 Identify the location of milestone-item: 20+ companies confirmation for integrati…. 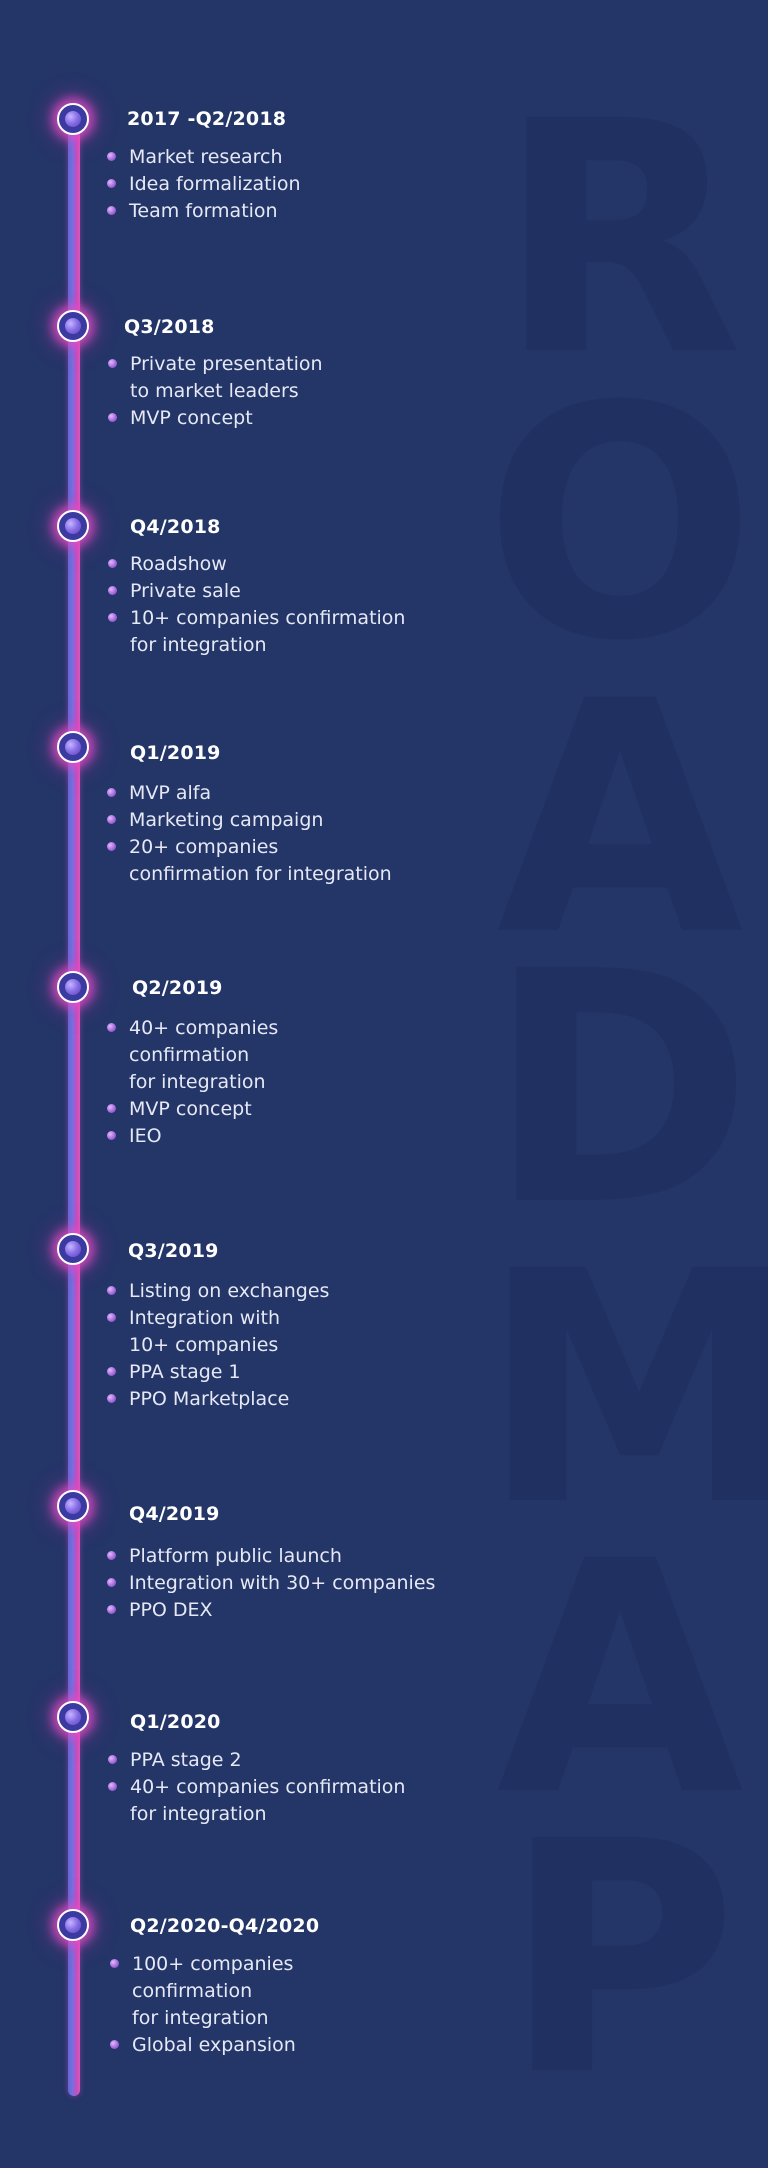
(249, 861).